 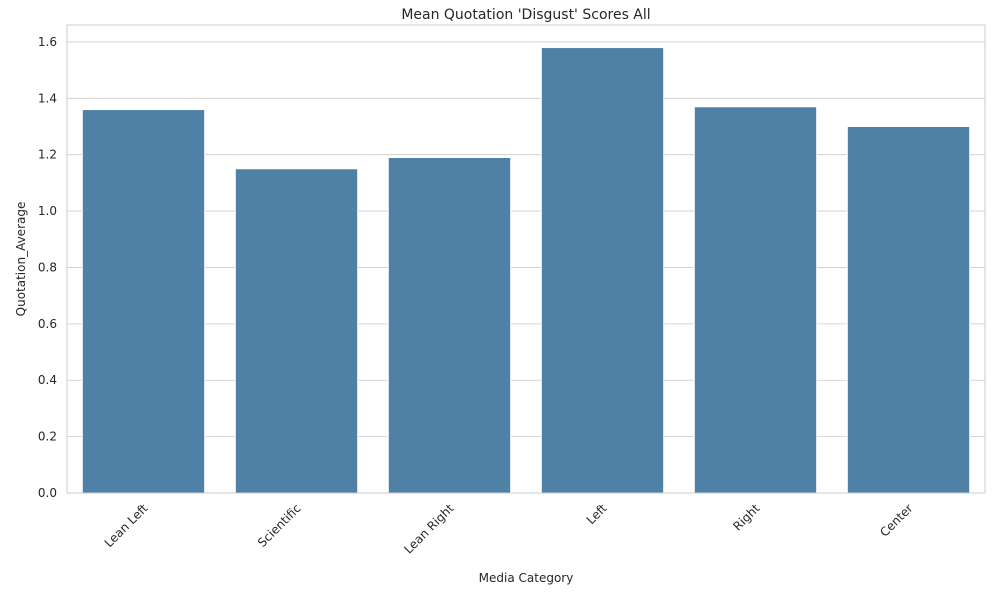 I want to click on bar-lean-right, so click(x=449, y=325).